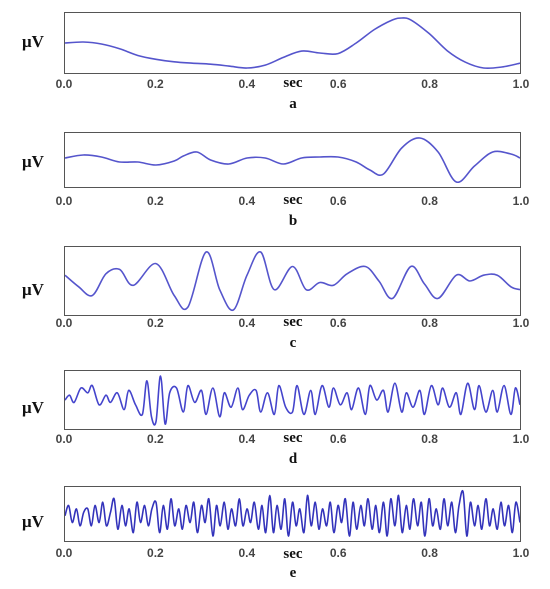  I want to click on panel-label: b, so click(293, 221).